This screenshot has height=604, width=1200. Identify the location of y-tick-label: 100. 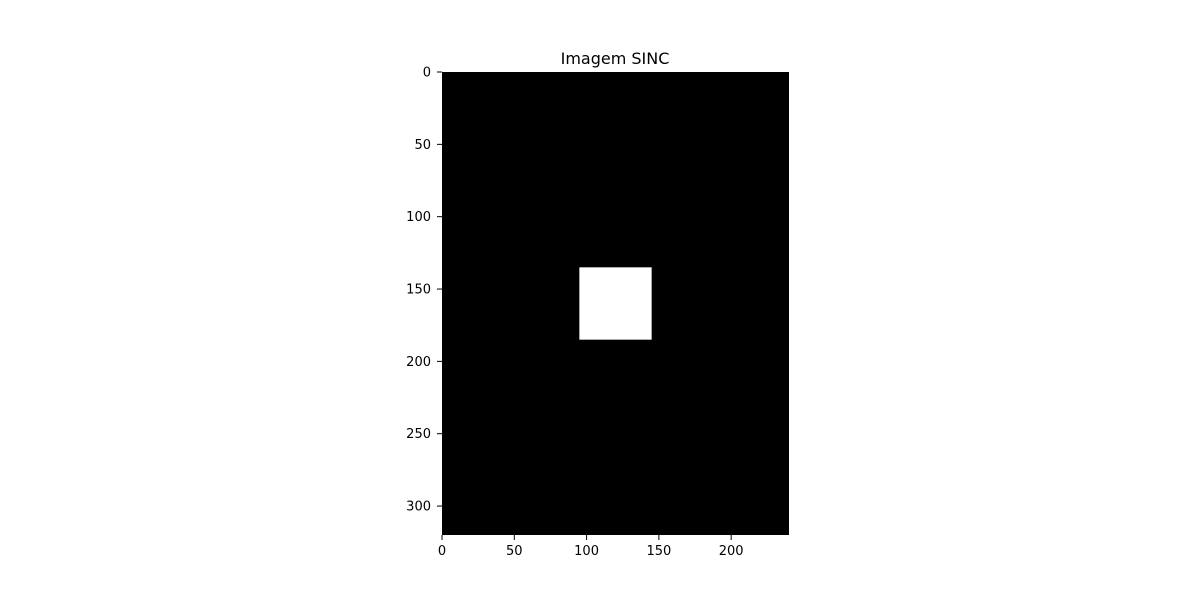
(418, 217).